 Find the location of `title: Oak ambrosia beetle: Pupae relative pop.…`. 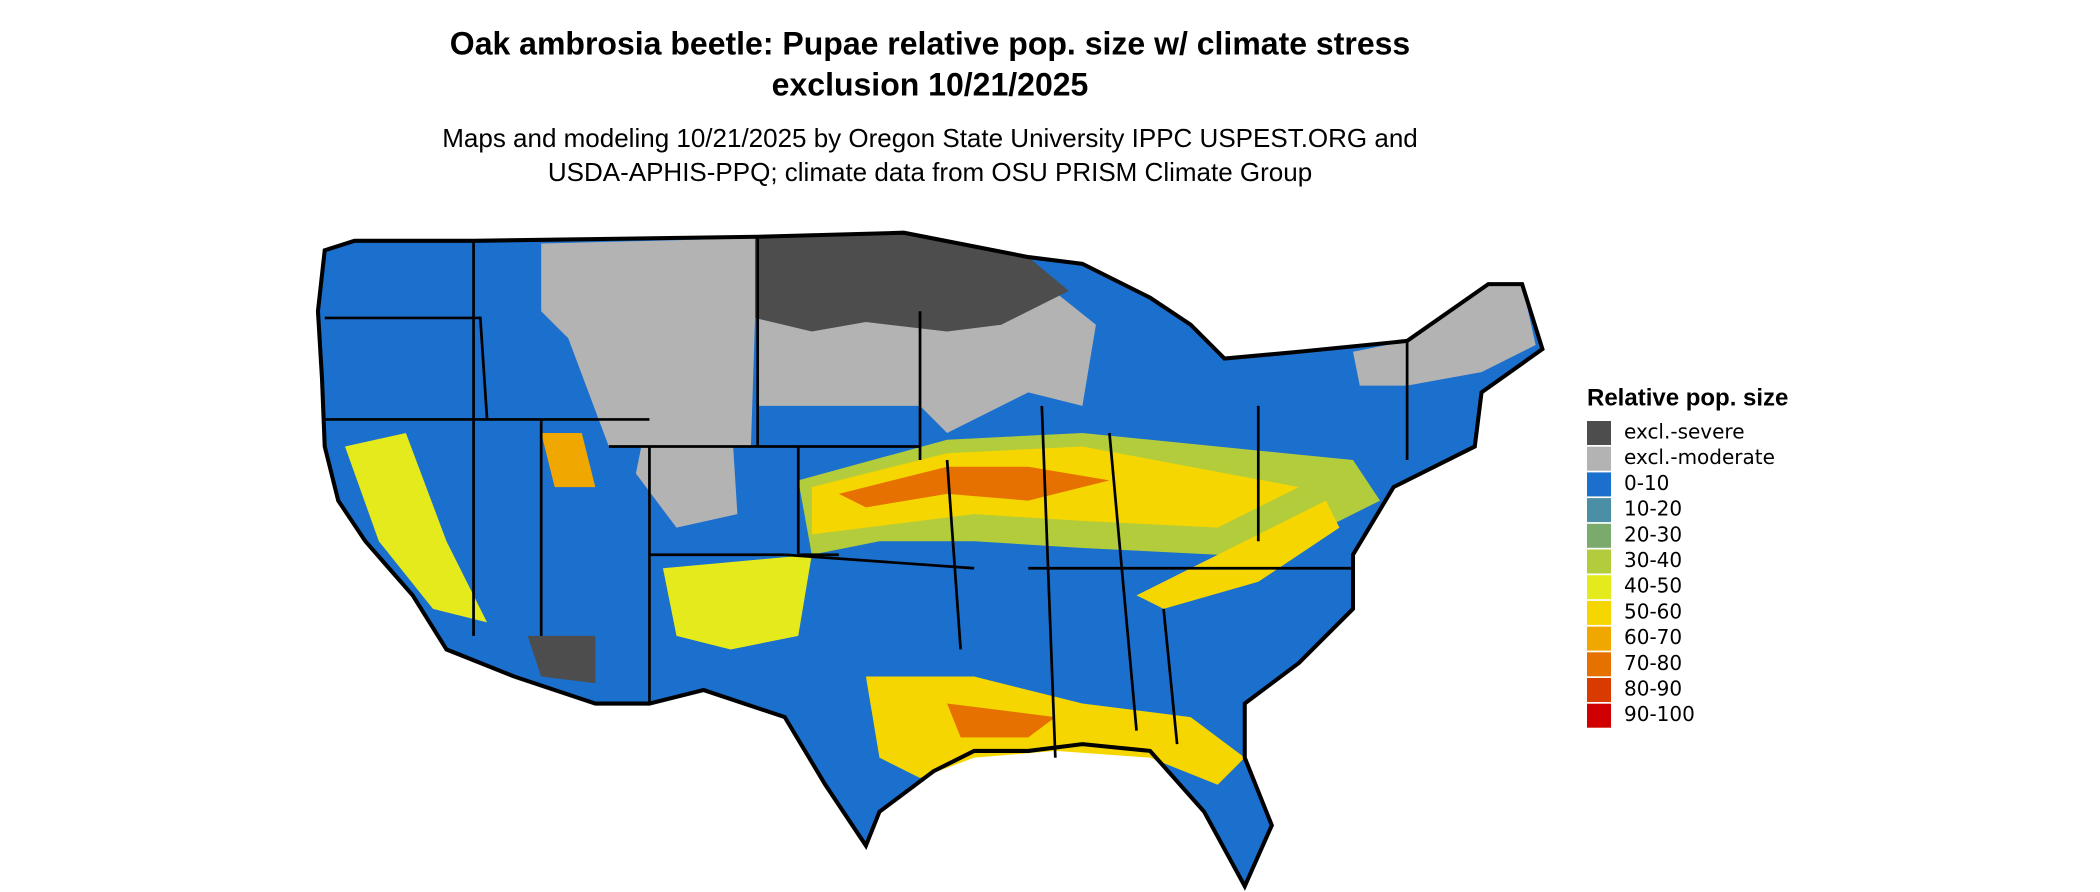

title: Oak ambrosia beetle: Pupae relative pop.… is located at coordinates (930, 43).